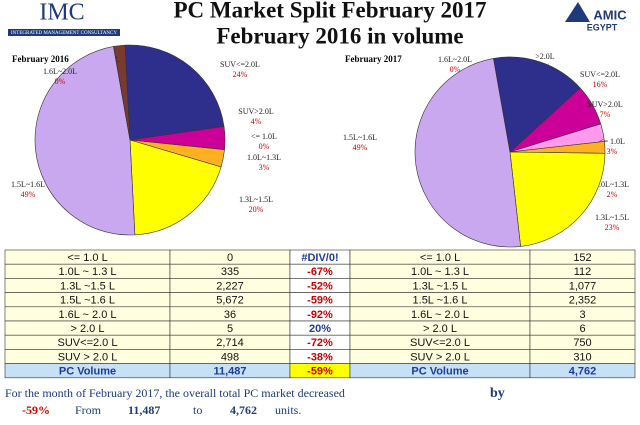 The height and width of the screenshot is (425, 640). I want to click on footer-text: From, so click(88, 410).